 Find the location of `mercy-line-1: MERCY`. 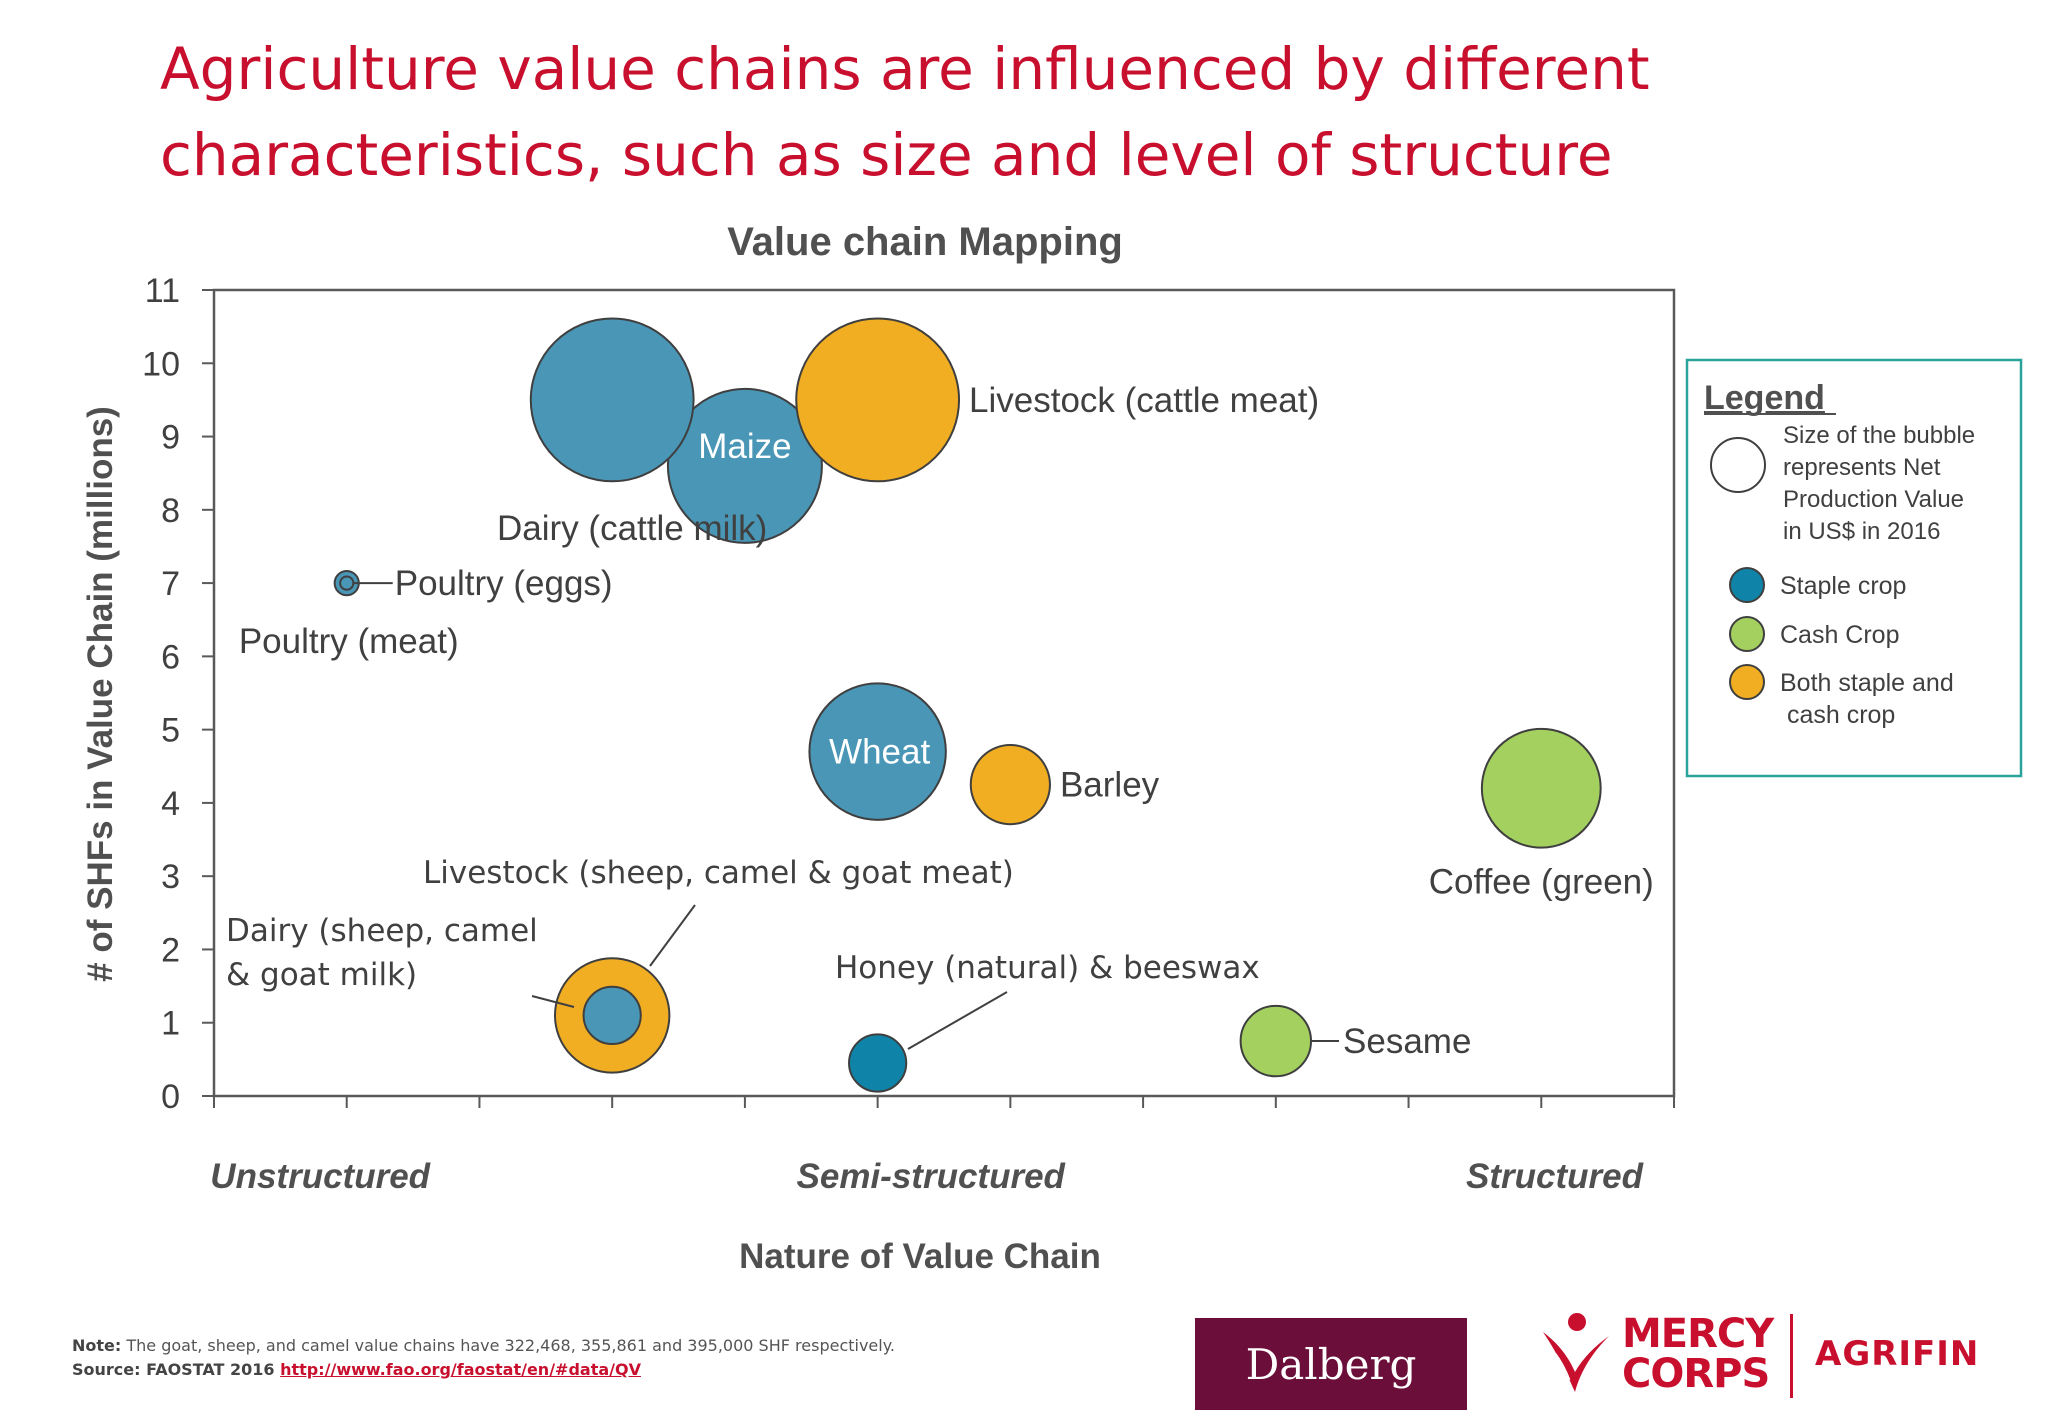

mercy-line-1: MERCY is located at coordinates (1698, 1334).